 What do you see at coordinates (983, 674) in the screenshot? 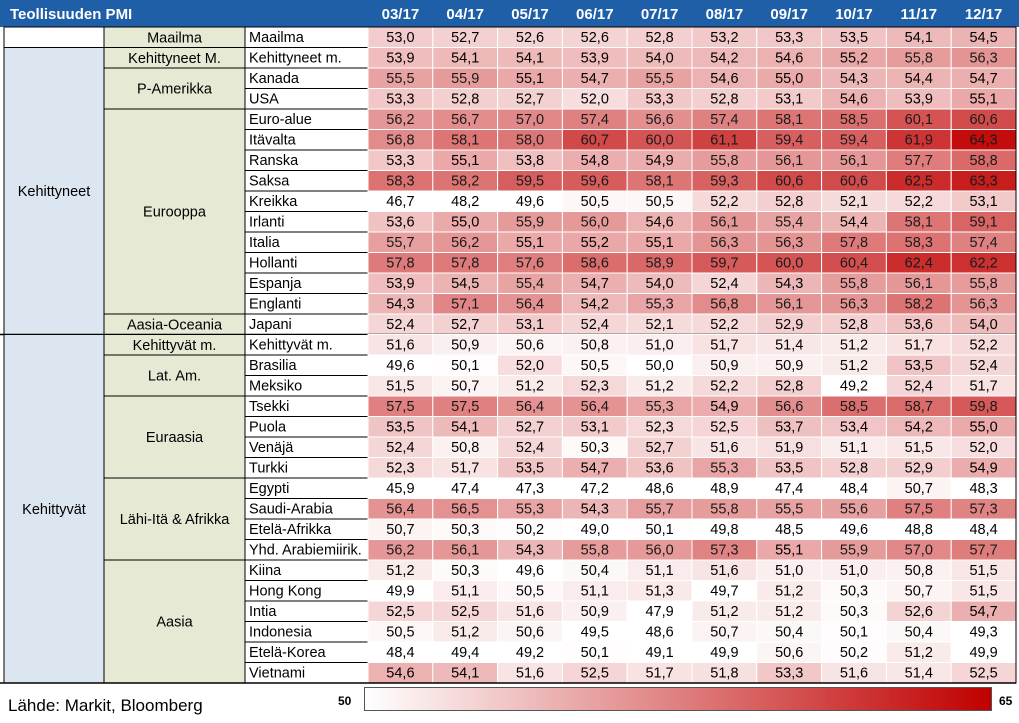
I see `cell-value: 52,5` at bounding box center [983, 674].